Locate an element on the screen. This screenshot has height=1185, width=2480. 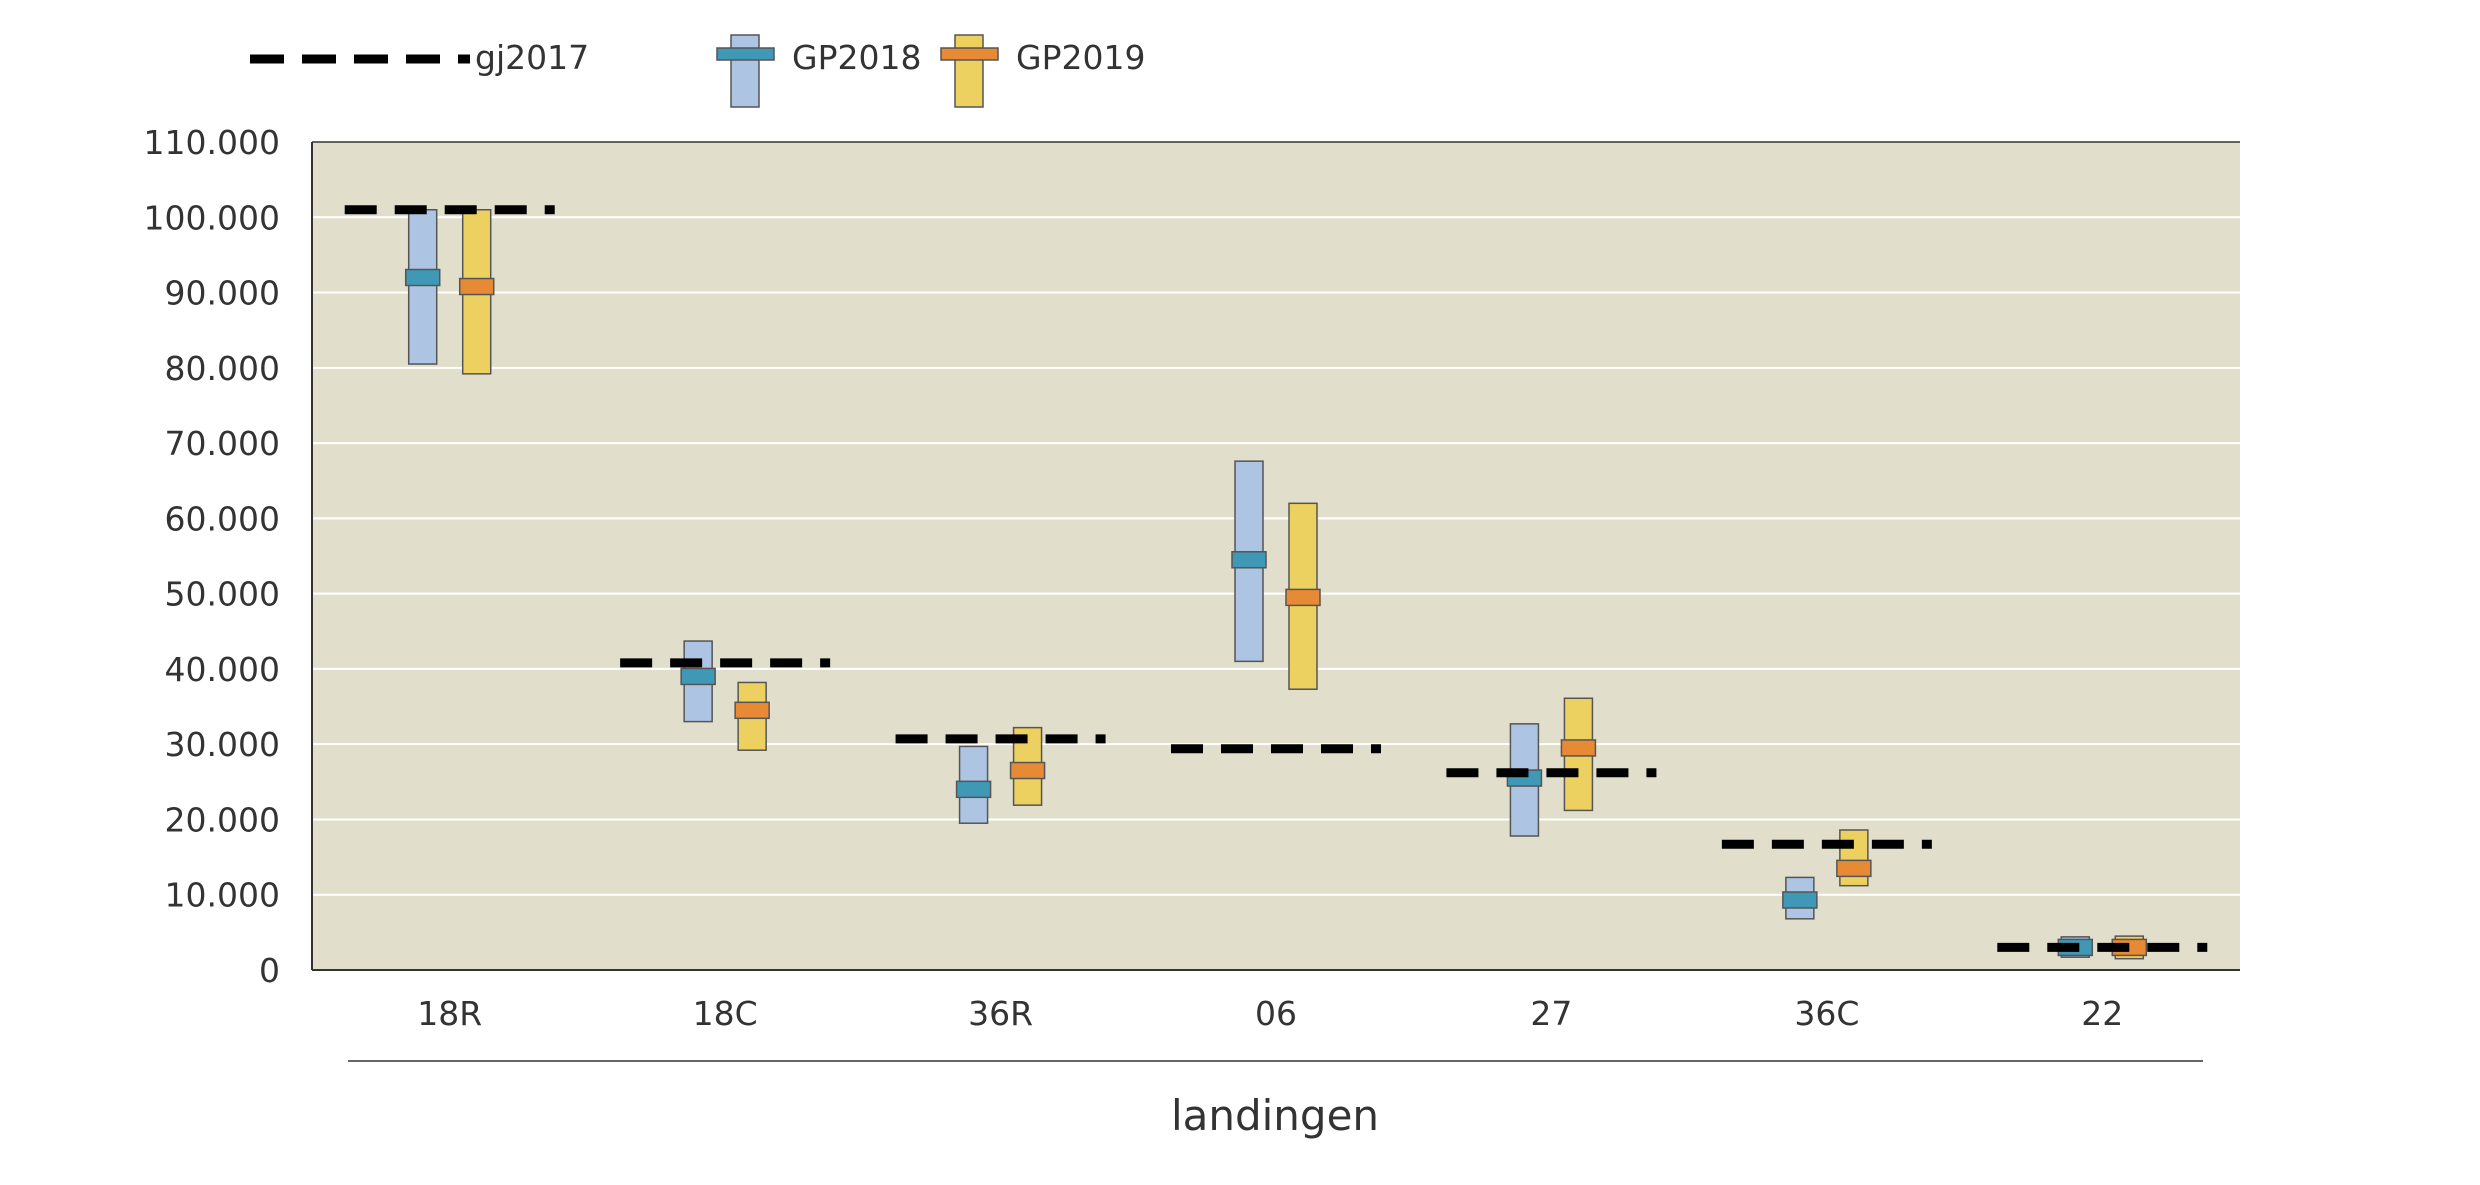
y-tick-label: 50.000 is located at coordinates (222, 594).